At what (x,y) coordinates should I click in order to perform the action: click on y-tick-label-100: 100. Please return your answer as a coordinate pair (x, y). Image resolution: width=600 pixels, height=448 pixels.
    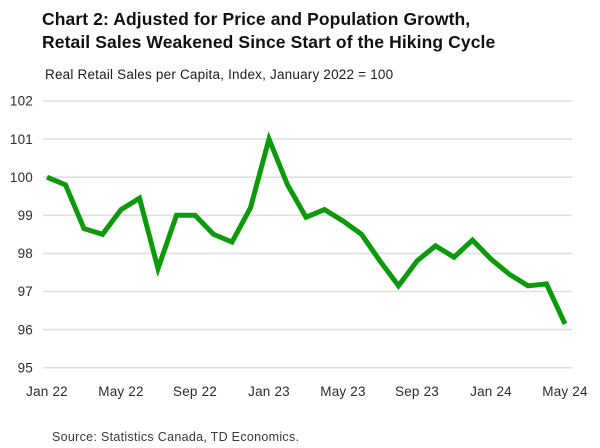
    Looking at the image, I should click on (21, 177).